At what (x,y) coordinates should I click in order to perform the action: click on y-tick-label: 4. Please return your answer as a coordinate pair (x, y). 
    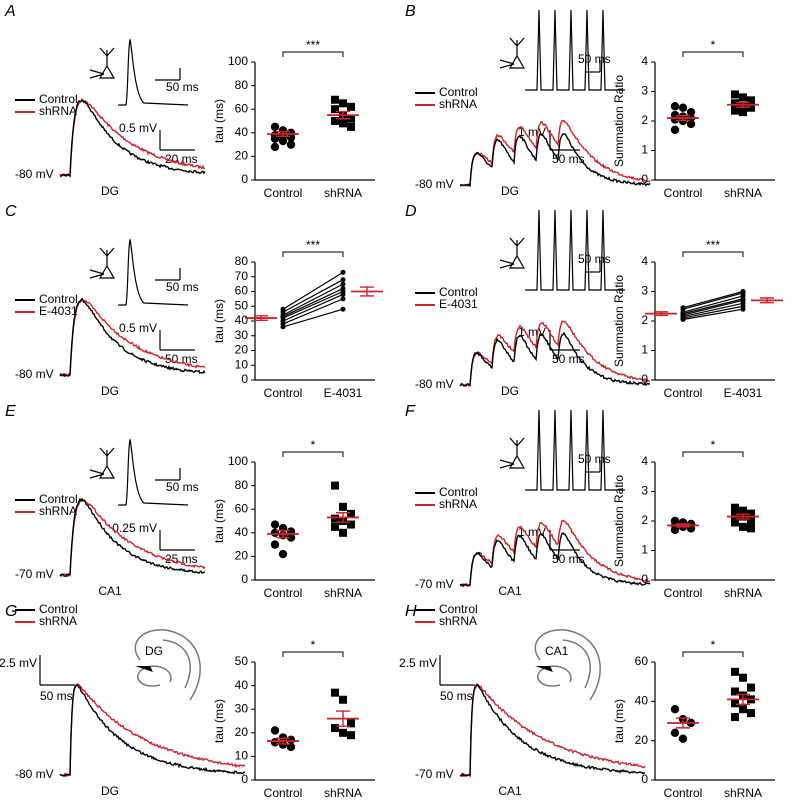
    Looking at the image, I should click on (644, 261).